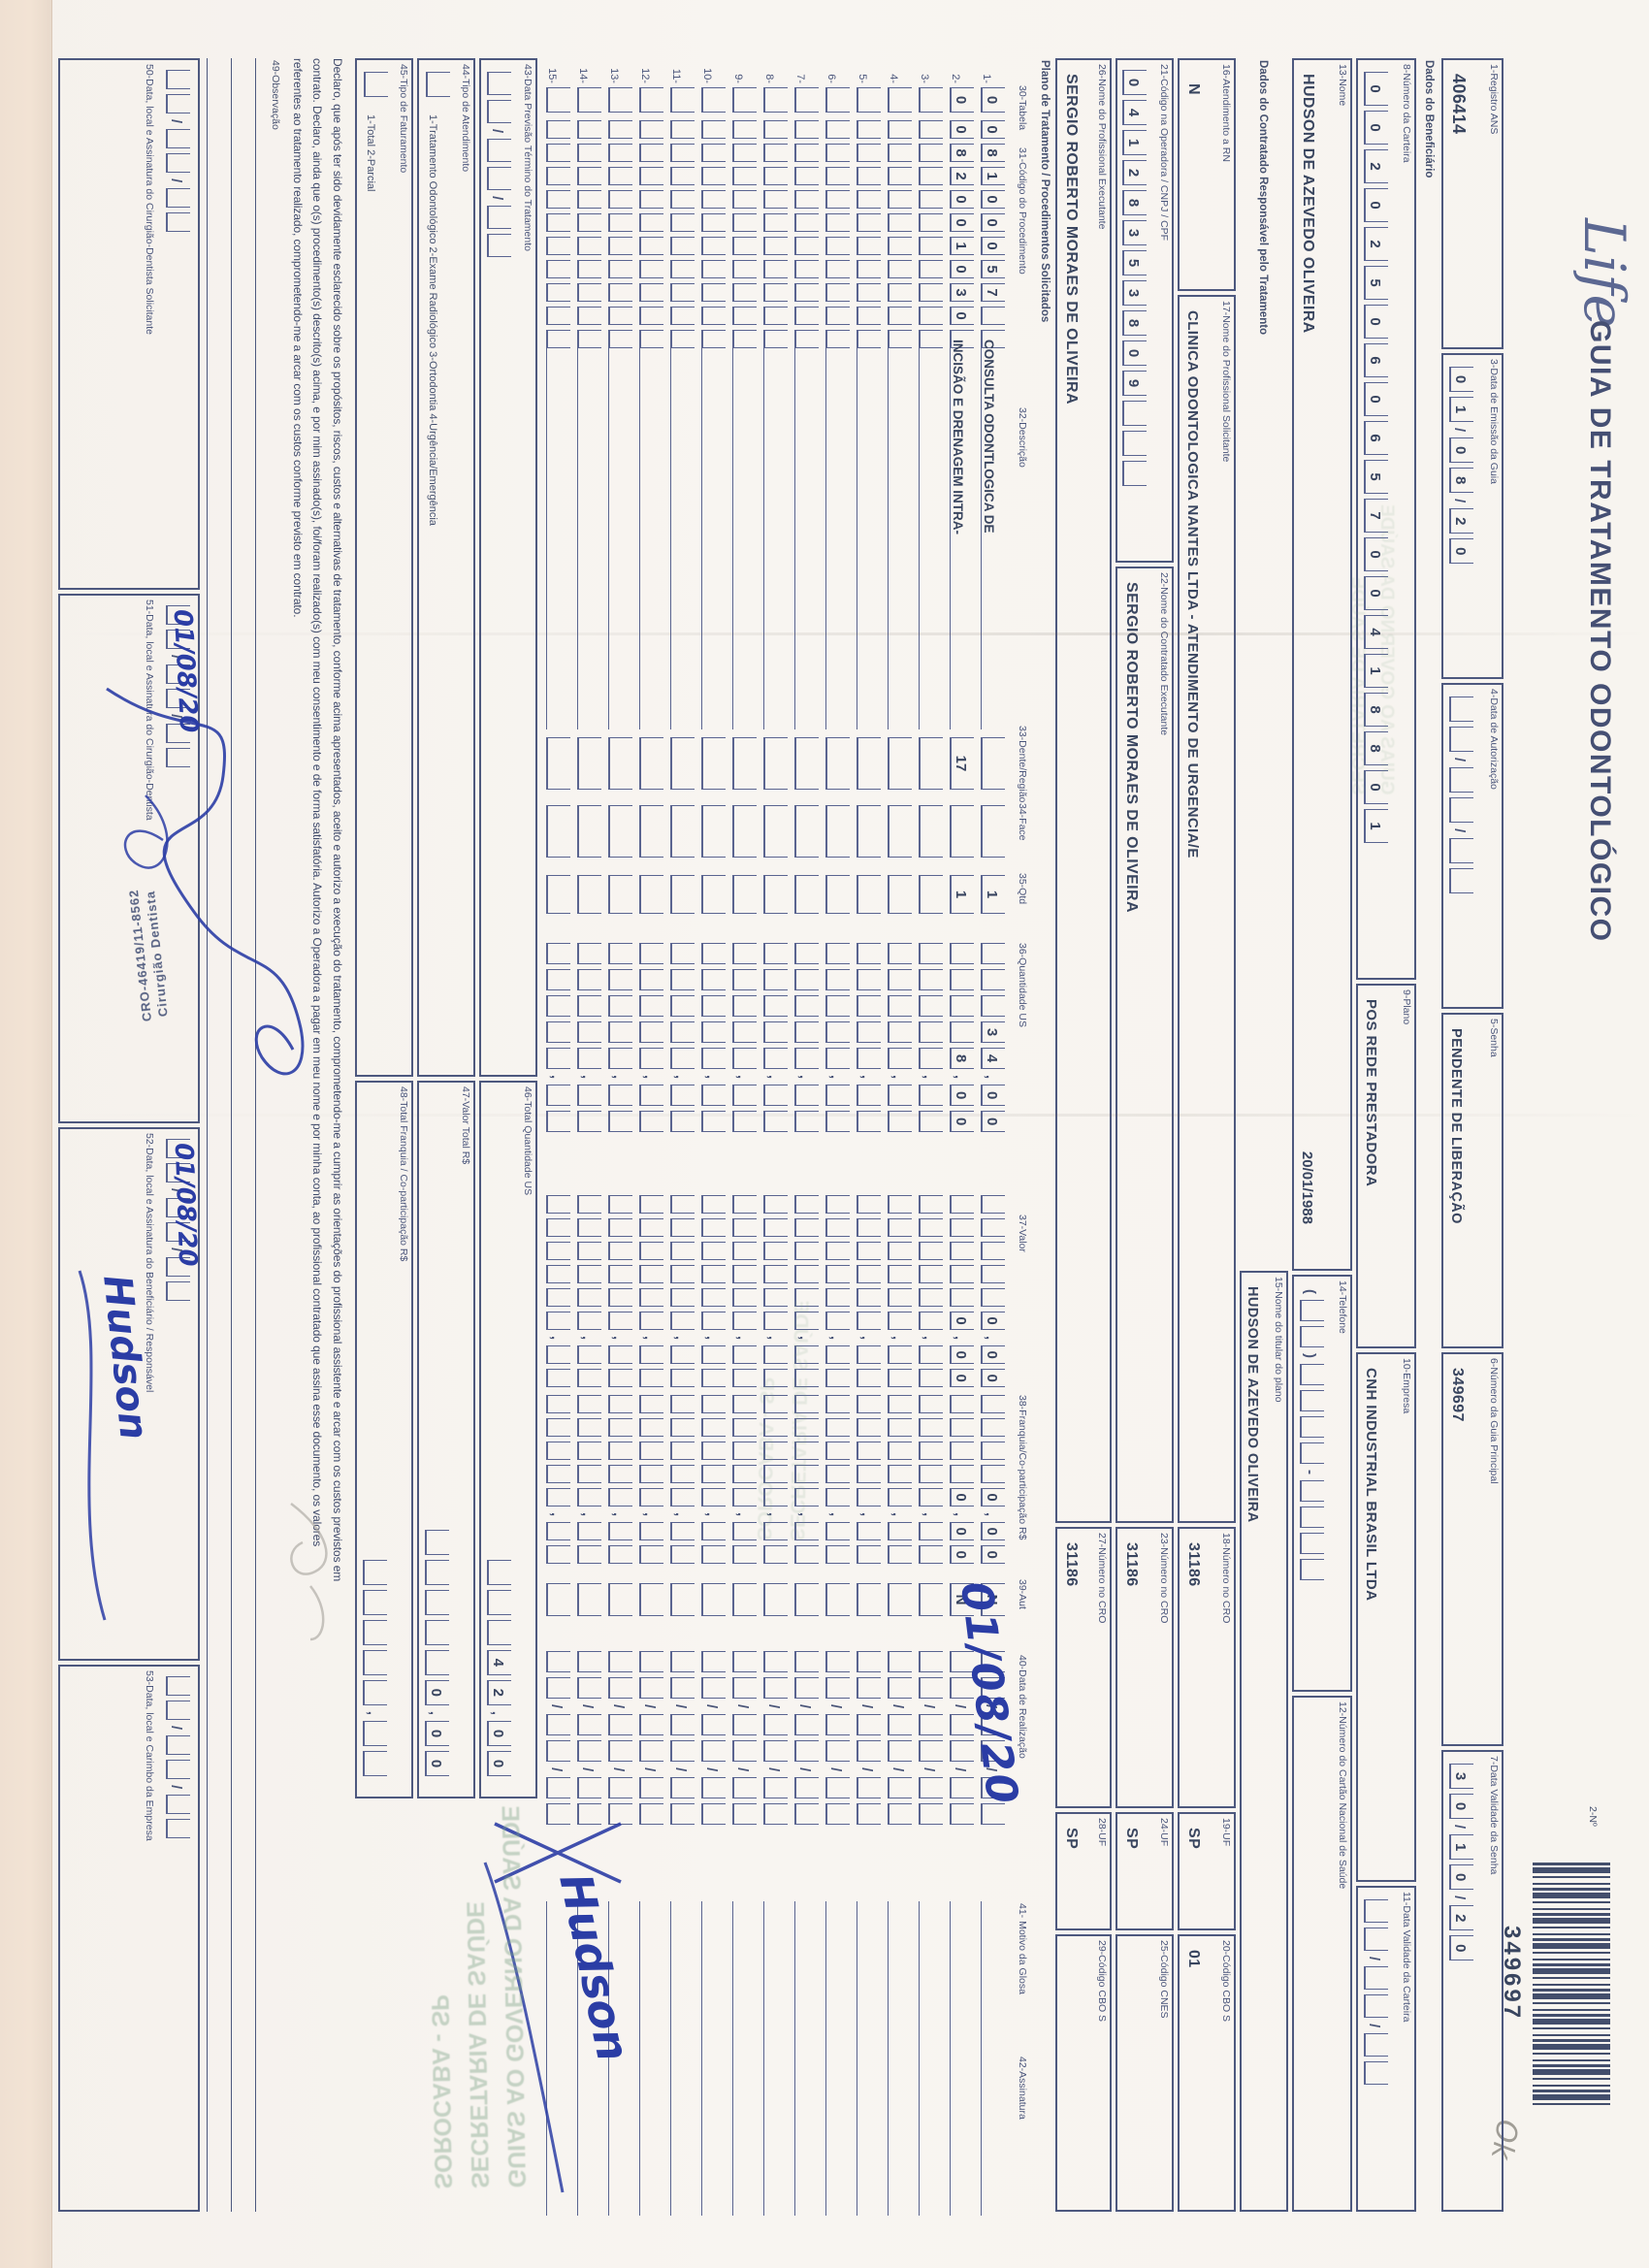 This screenshot has height=2268, width=1649. Describe the element at coordinates (1252, 1404) in the screenshot. I see `field-value: HUDSON DE AZEVEDO OLIVEIRA` at that location.